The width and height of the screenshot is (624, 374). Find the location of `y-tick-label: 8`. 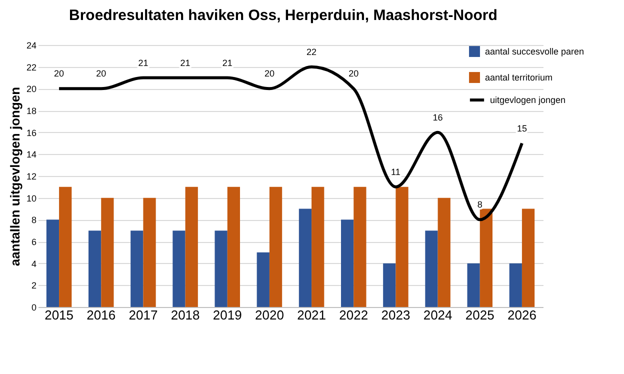

y-tick-label: 8 is located at coordinates (33, 220).